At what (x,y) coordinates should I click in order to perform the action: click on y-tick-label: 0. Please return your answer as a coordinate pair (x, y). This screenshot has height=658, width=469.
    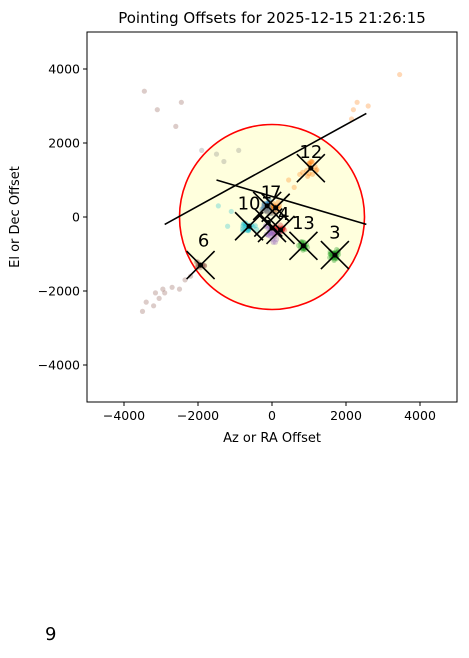
    Looking at the image, I should click on (76, 217).